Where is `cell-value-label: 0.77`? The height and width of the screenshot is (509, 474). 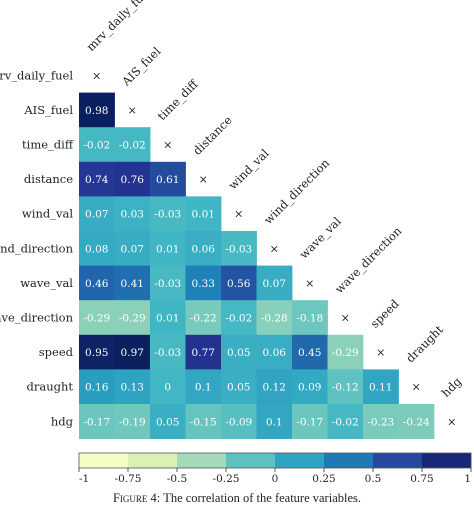 cell-value-label: 0.77 is located at coordinates (203, 353).